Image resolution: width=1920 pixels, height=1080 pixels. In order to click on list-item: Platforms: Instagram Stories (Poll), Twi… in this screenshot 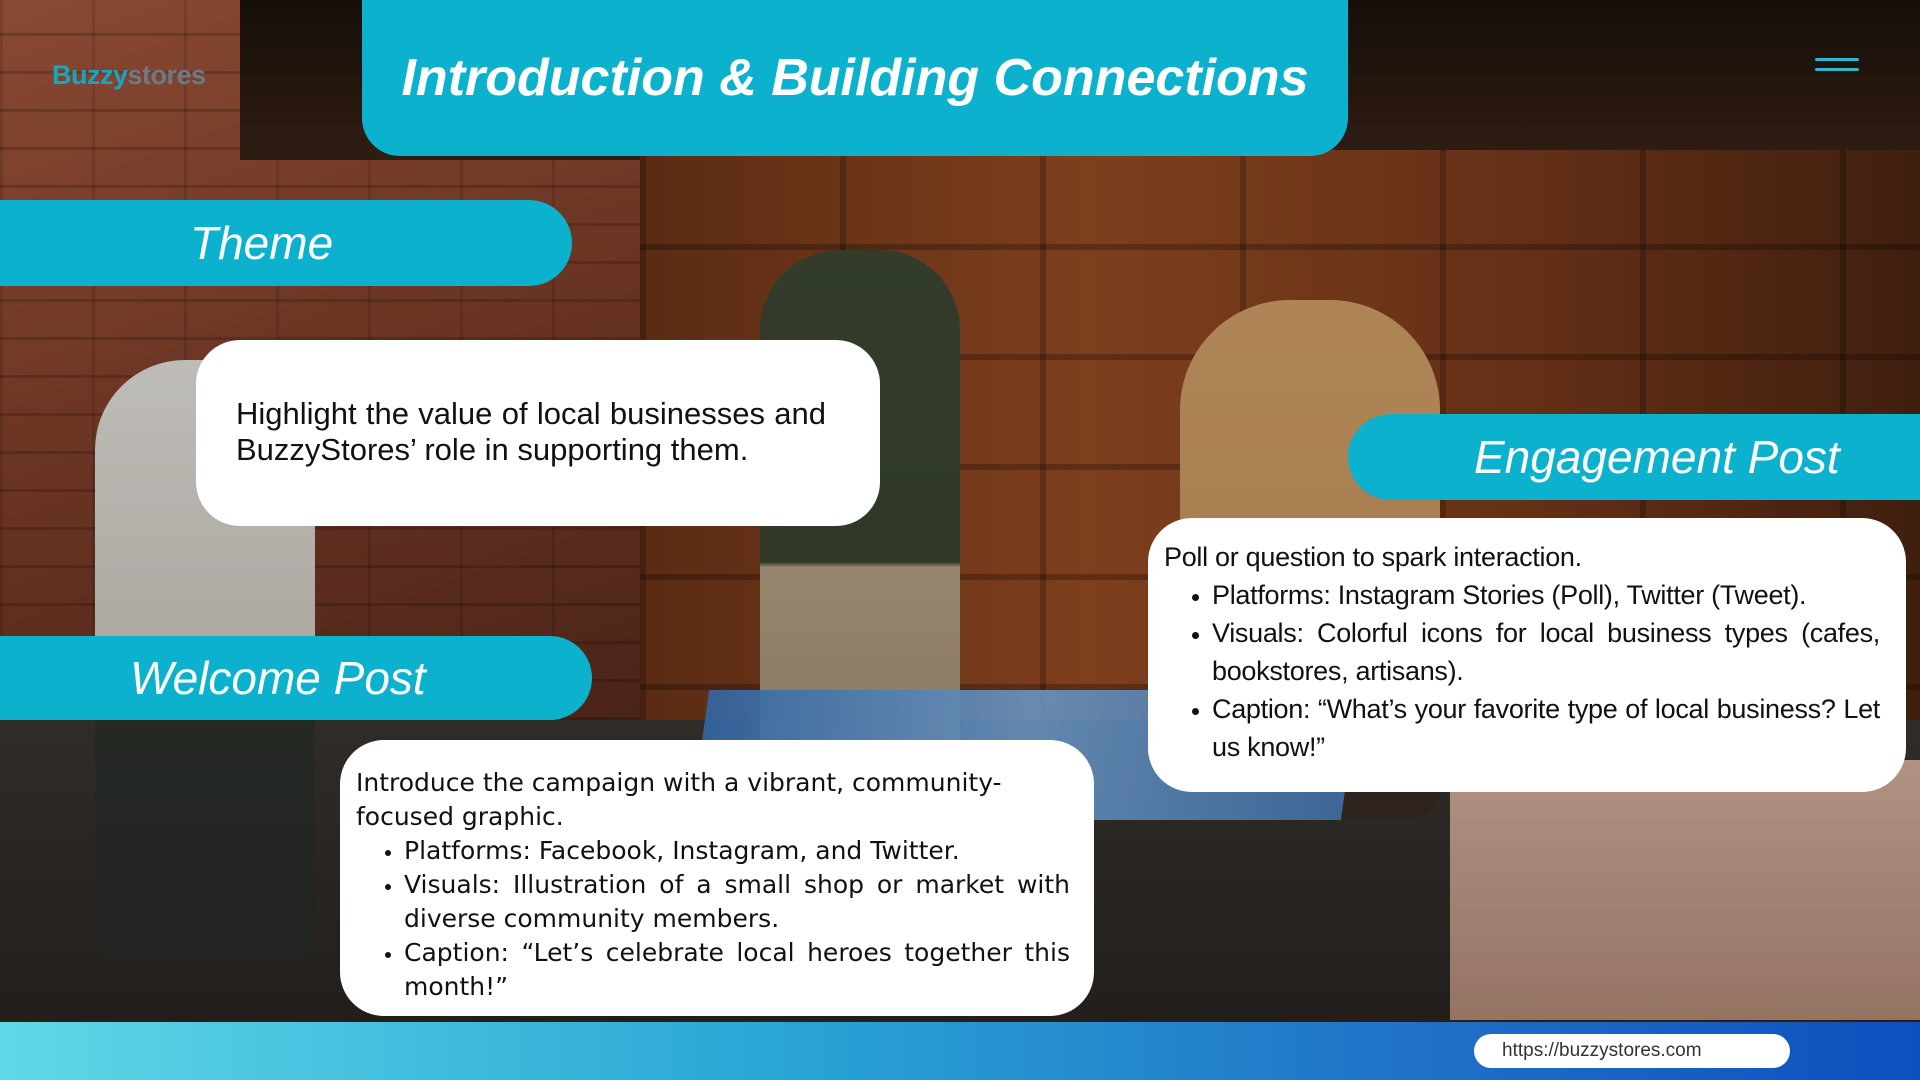, I will do `click(1546, 595)`.